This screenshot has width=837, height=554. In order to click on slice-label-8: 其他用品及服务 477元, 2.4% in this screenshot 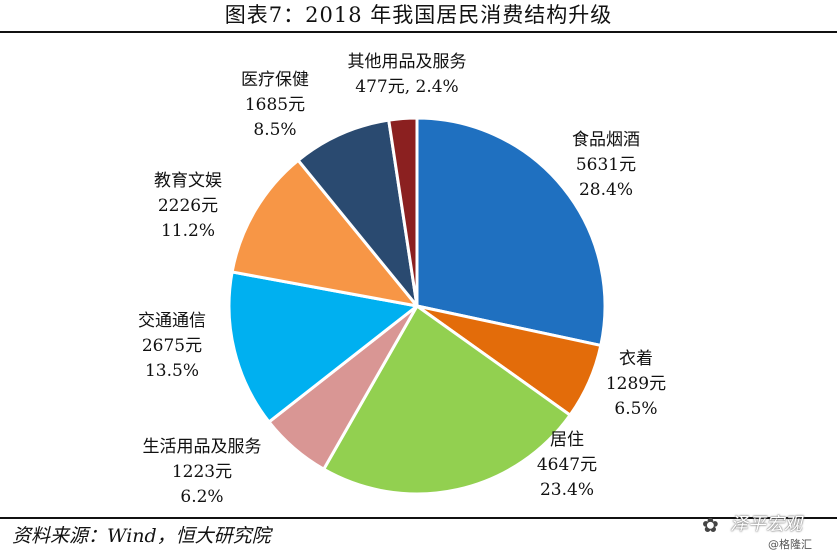, I will do `click(407, 74)`.